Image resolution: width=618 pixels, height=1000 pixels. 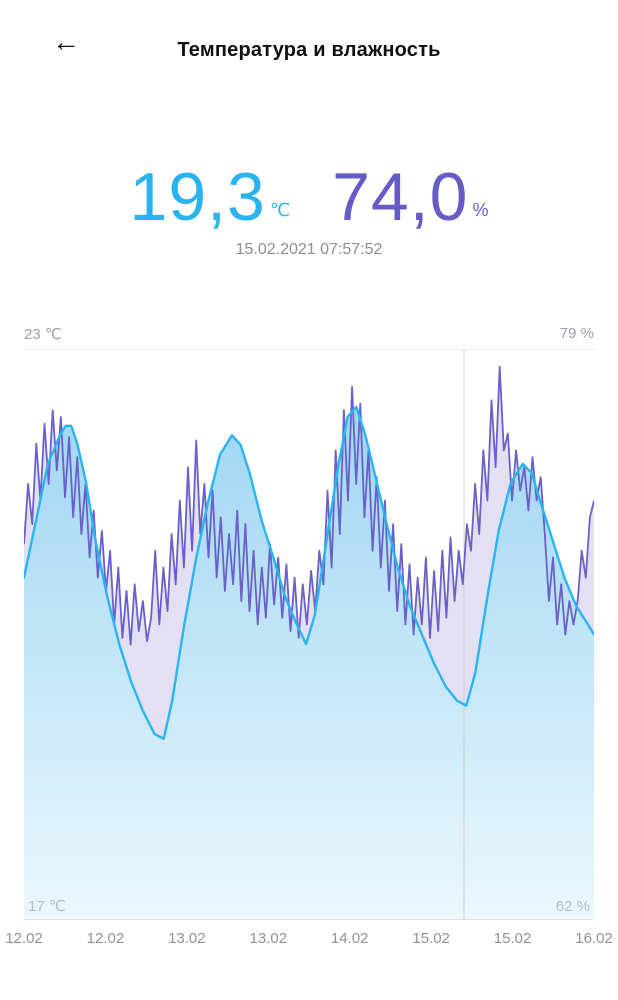 I want to click on back-arrow-icon: ←, so click(x=66, y=41).